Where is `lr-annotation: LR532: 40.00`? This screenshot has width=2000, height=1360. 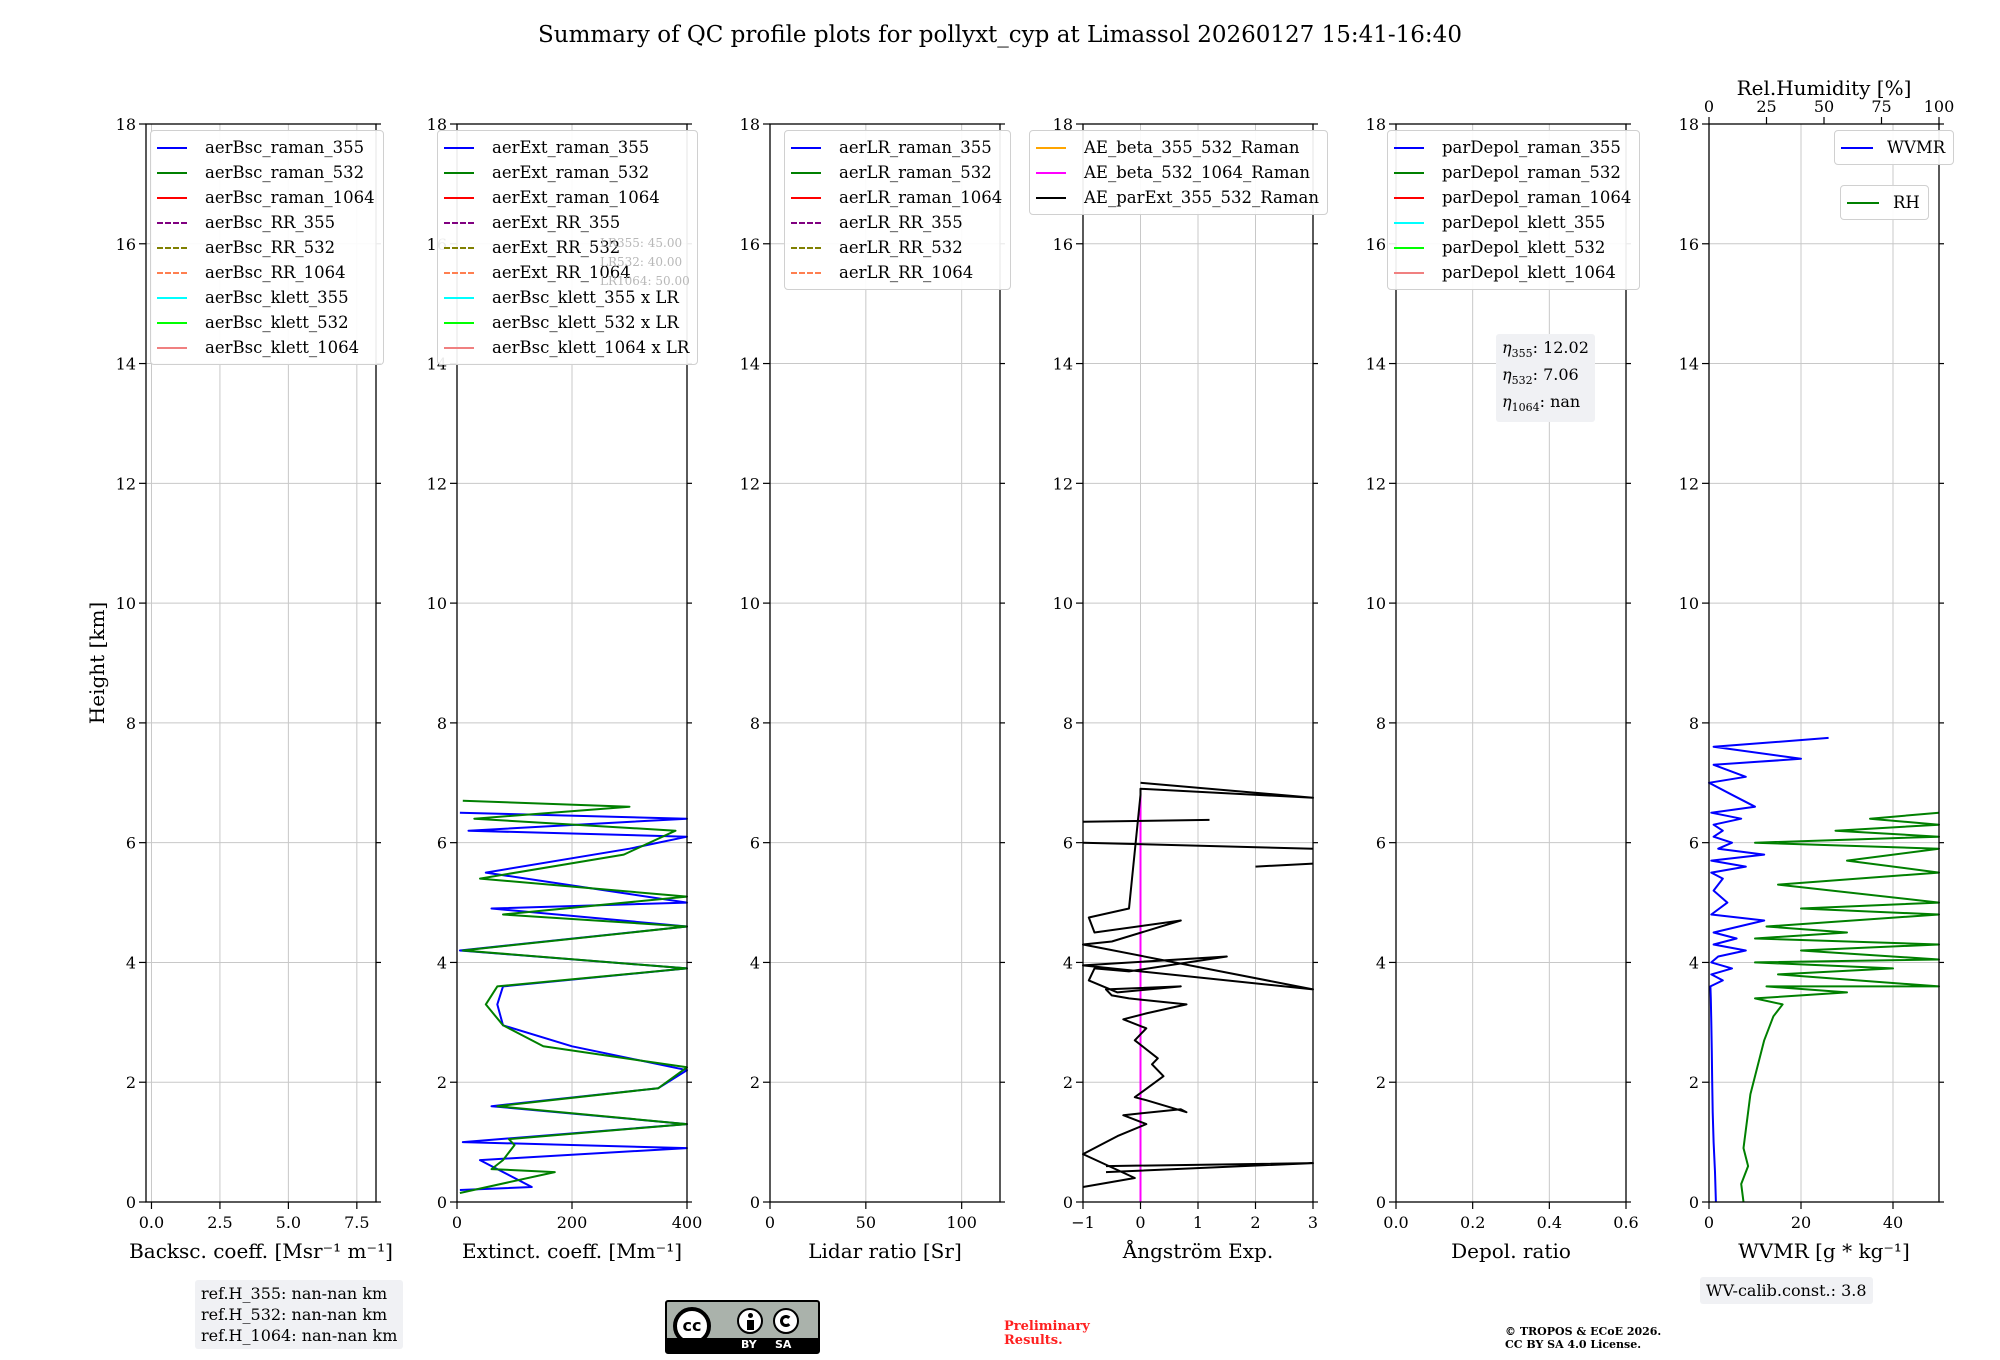 lr-annotation: LR532: 40.00 is located at coordinates (641, 262).